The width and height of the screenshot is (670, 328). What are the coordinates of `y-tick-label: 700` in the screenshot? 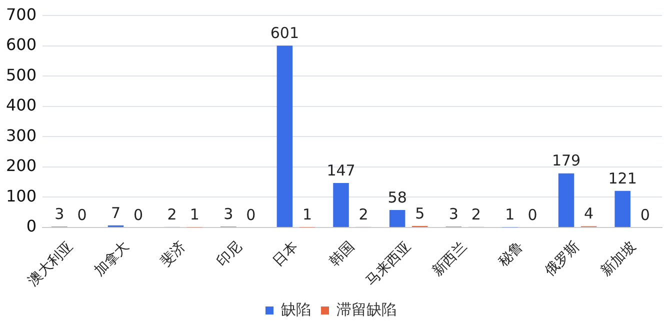 It's located at (21, 14).